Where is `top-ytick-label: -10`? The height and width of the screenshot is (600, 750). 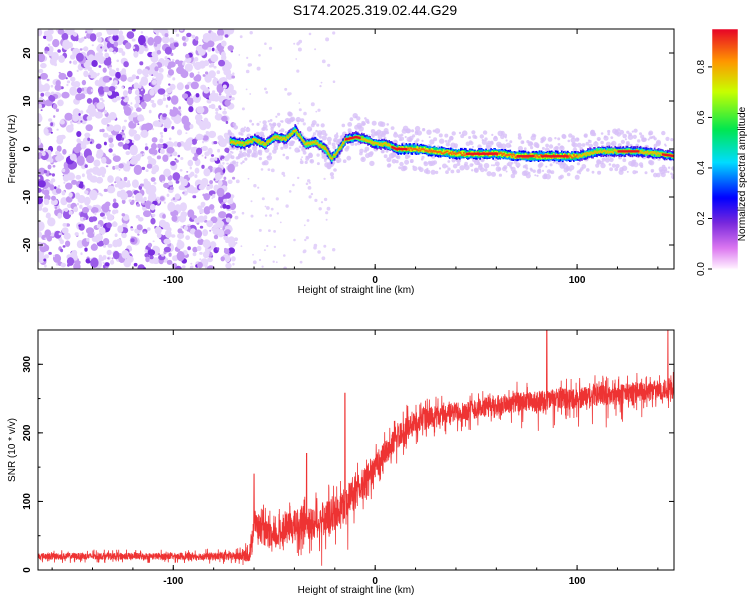 top-ytick-label: -10 is located at coordinates (27, 196).